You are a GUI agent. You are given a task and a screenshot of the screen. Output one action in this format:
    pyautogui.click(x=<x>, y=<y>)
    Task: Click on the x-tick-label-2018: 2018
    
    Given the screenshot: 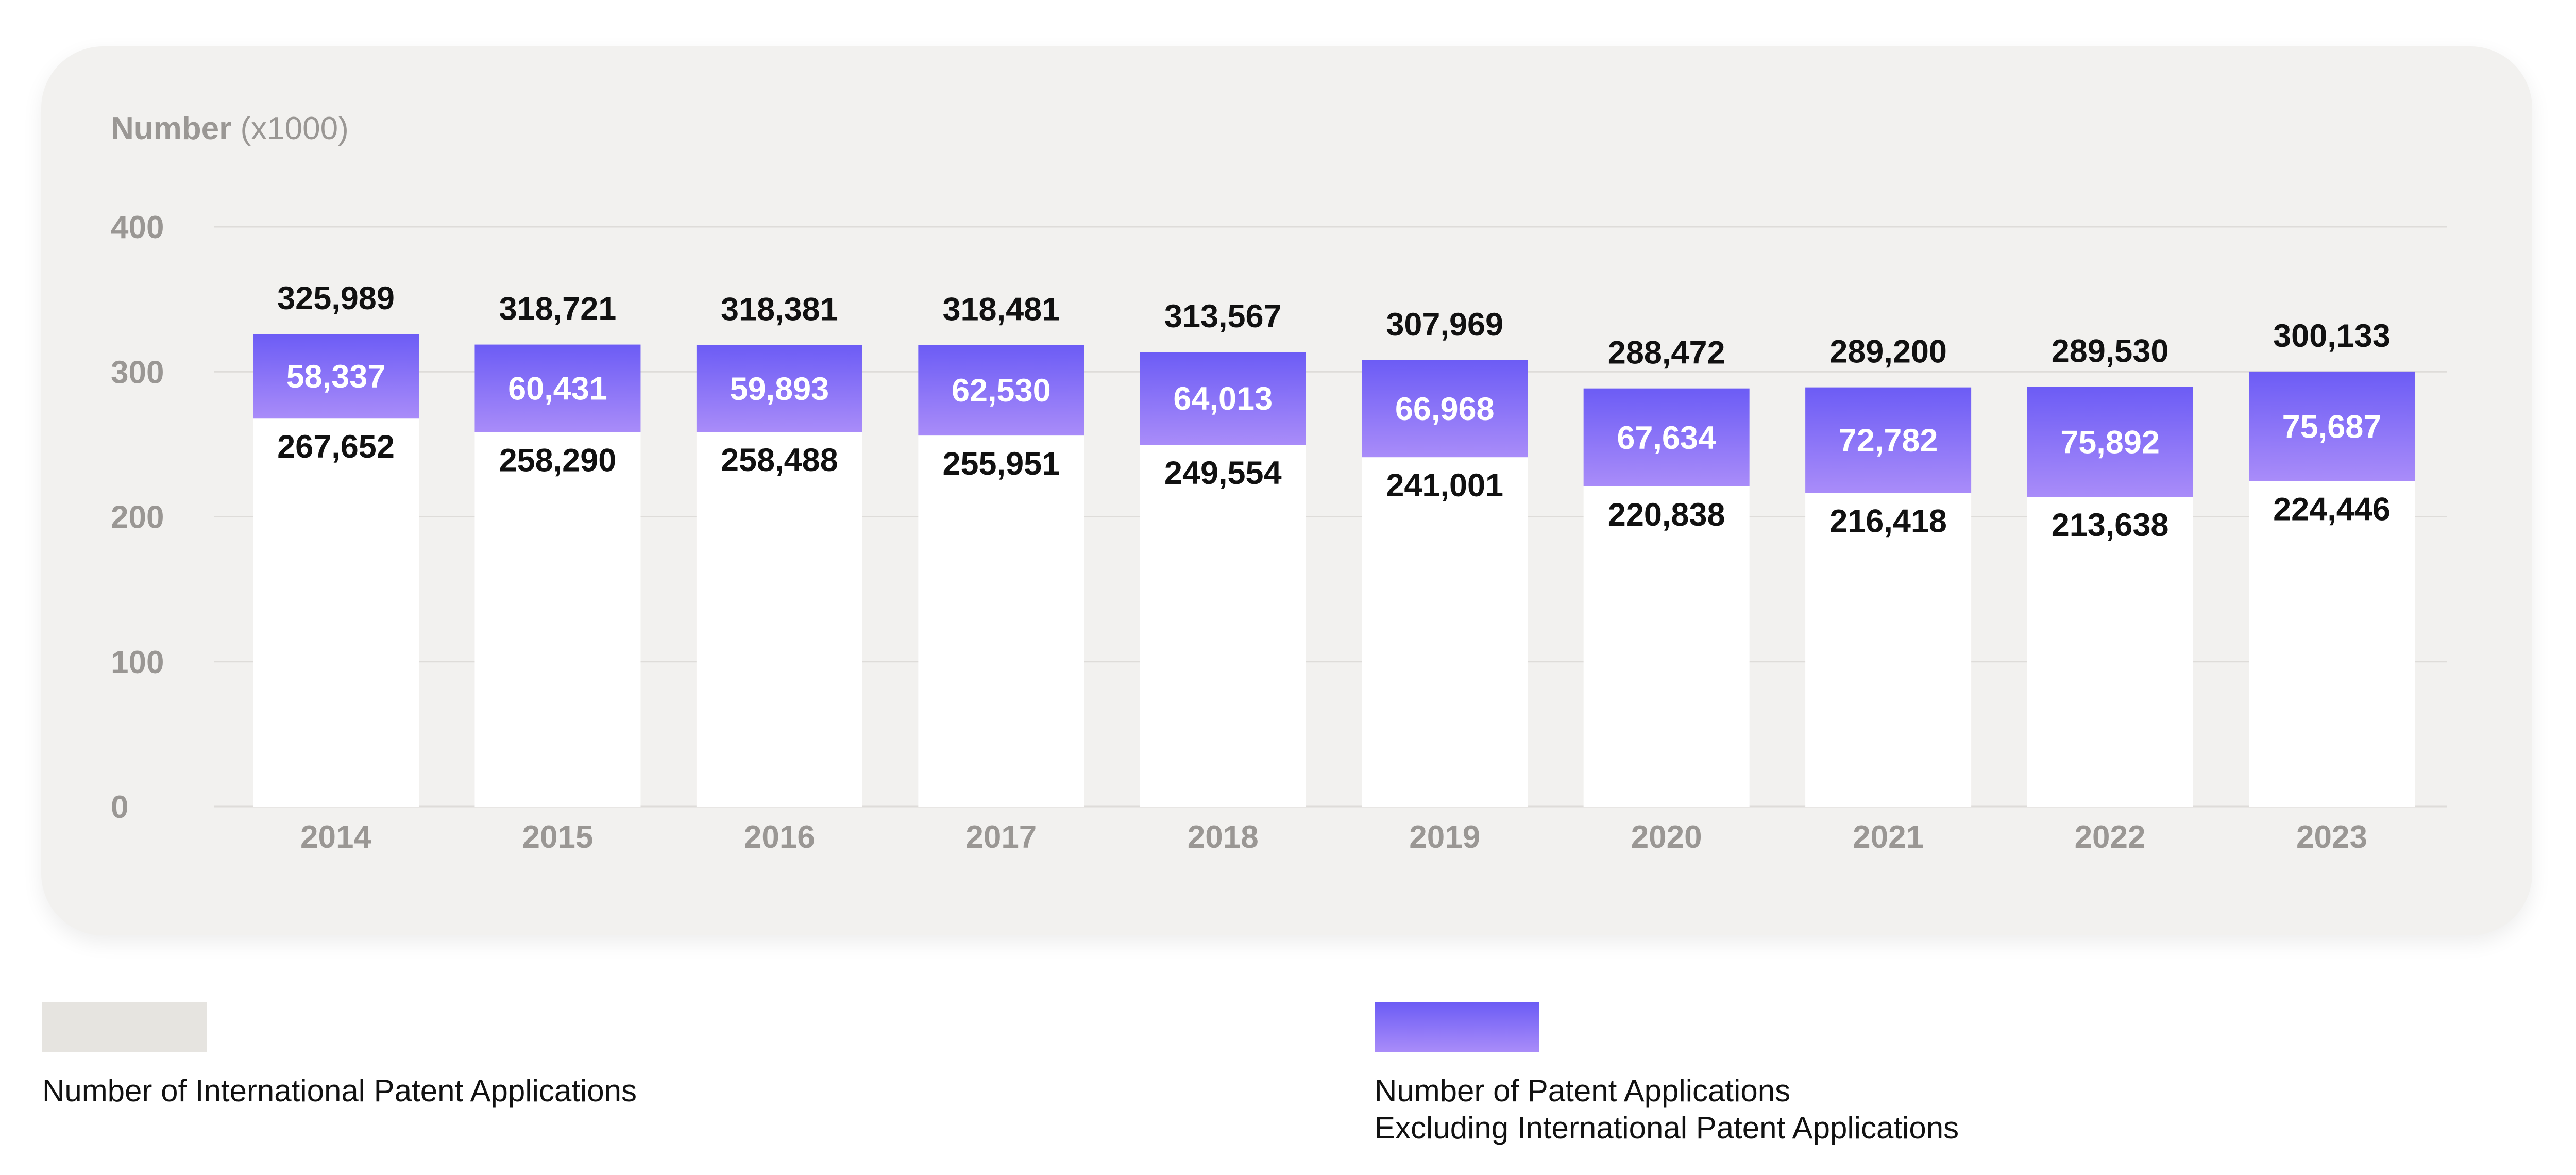 What is the action you would take?
    pyautogui.click(x=1223, y=837)
    